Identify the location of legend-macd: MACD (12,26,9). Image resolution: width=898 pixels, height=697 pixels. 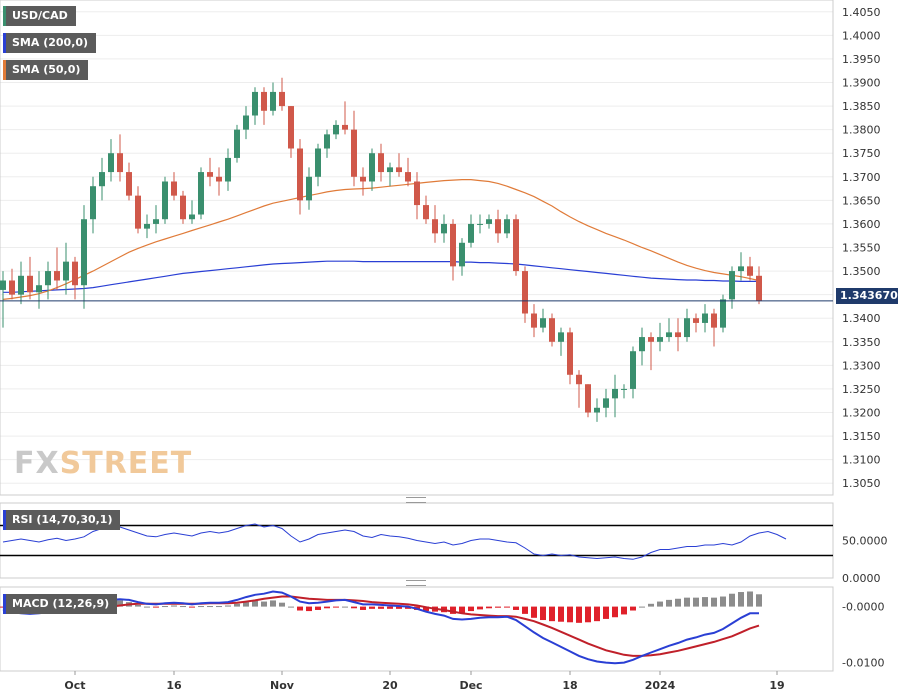
(60, 604).